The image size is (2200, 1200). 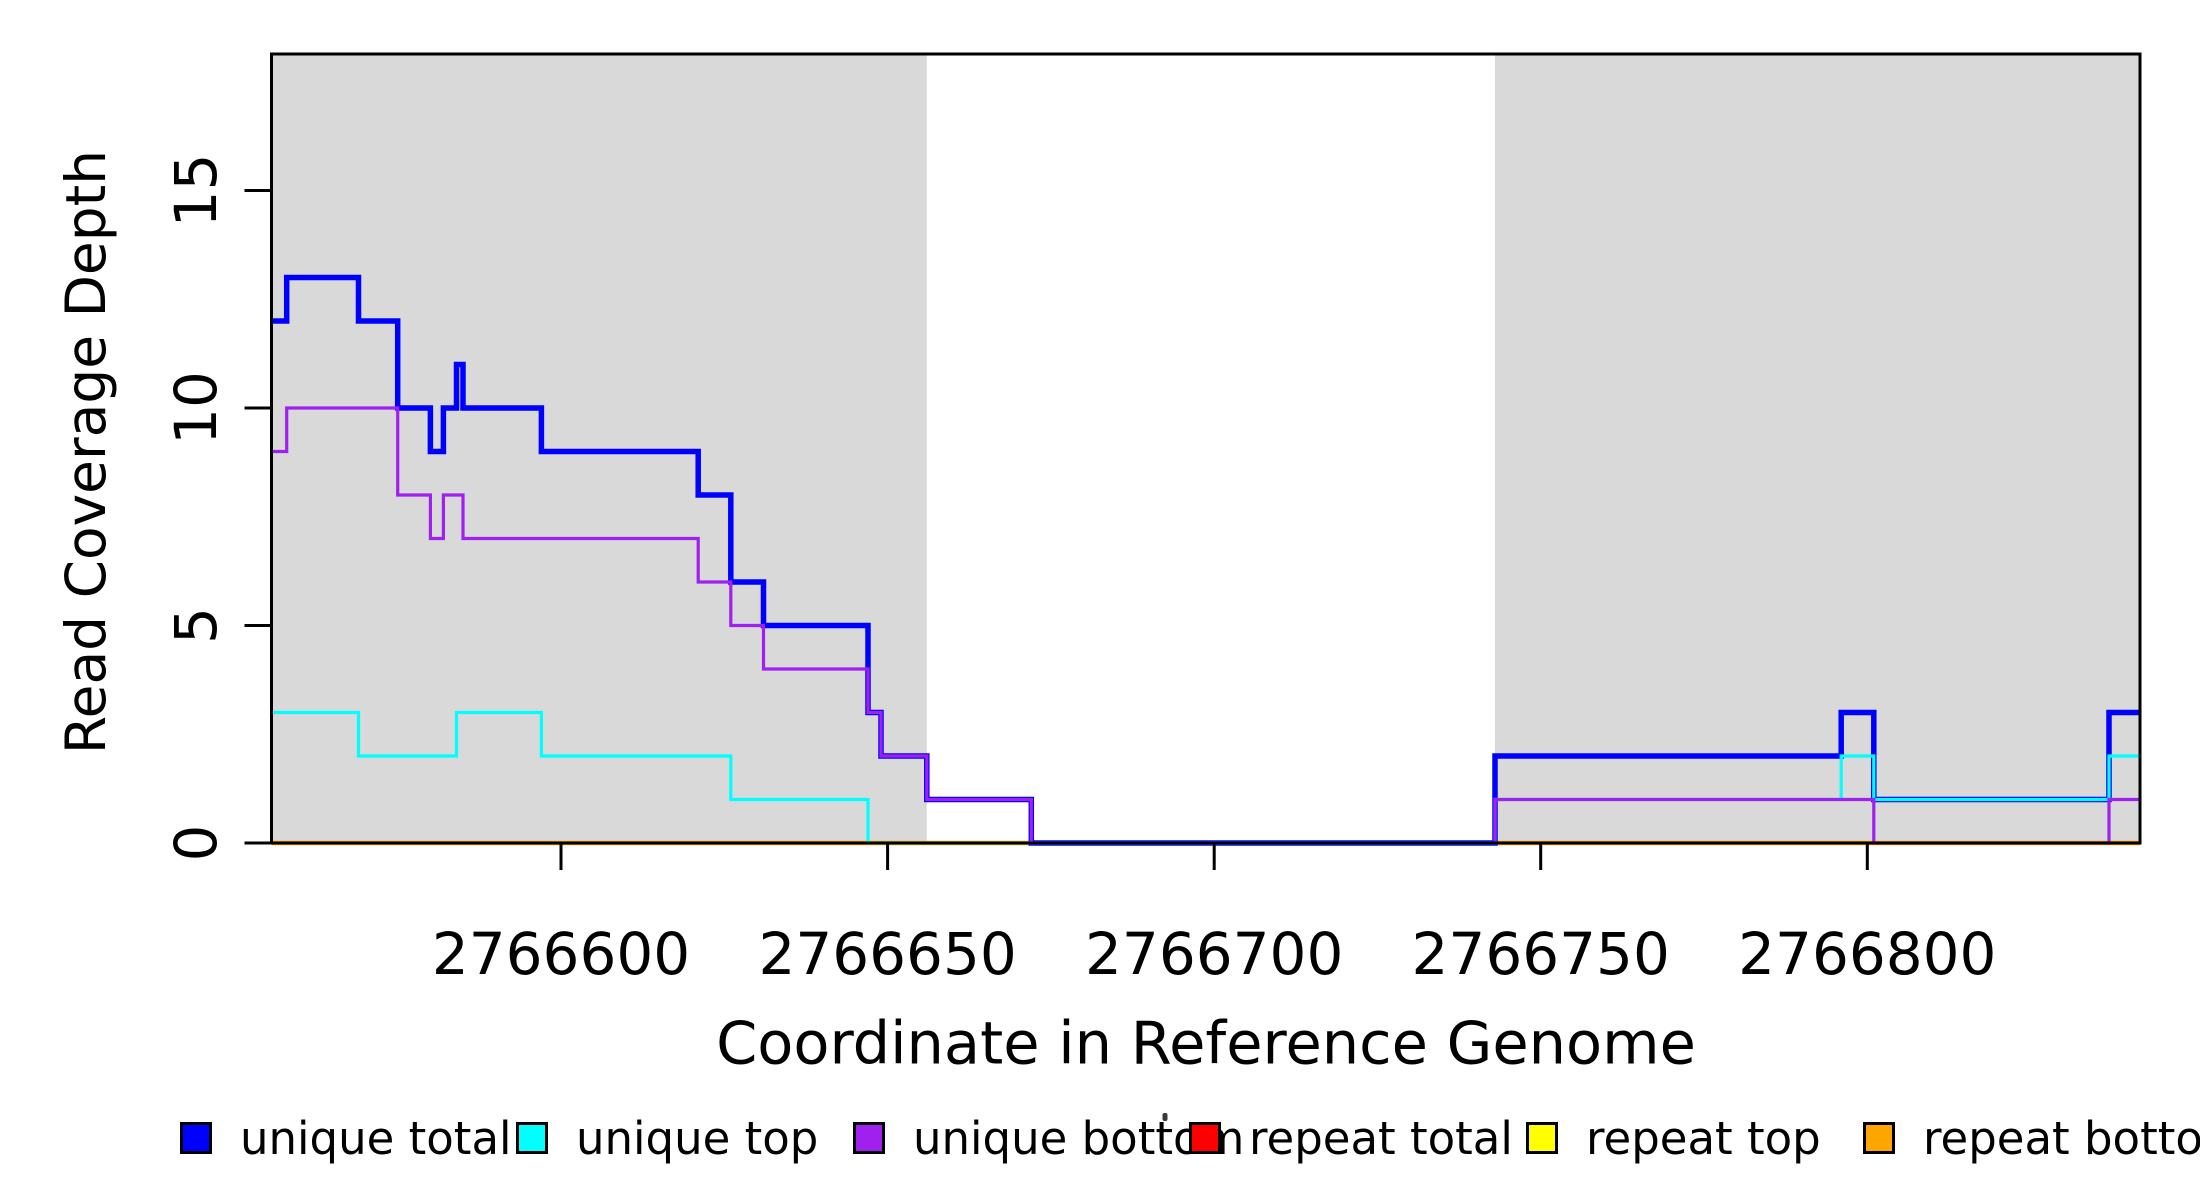 What do you see at coordinates (196, 191) in the screenshot?
I see `y-tick-label: 15` at bounding box center [196, 191].